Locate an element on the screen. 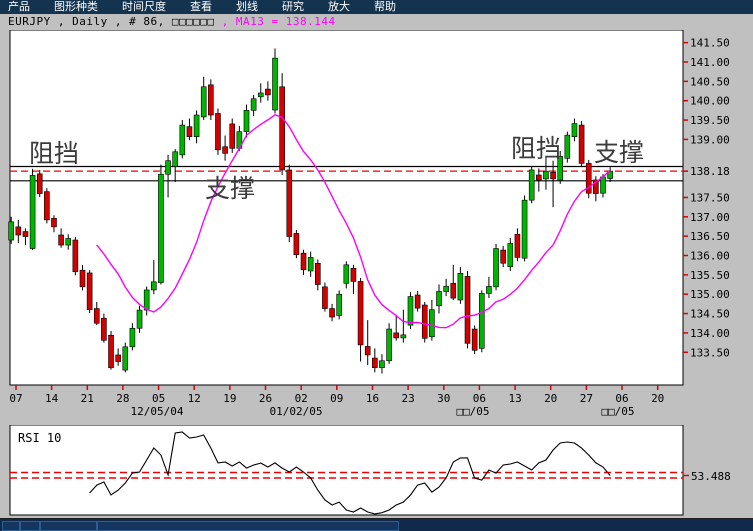 The height and width of the screenshot is (531, 753). x-axis-day-label: 14 is located at coordinates (52, 398).